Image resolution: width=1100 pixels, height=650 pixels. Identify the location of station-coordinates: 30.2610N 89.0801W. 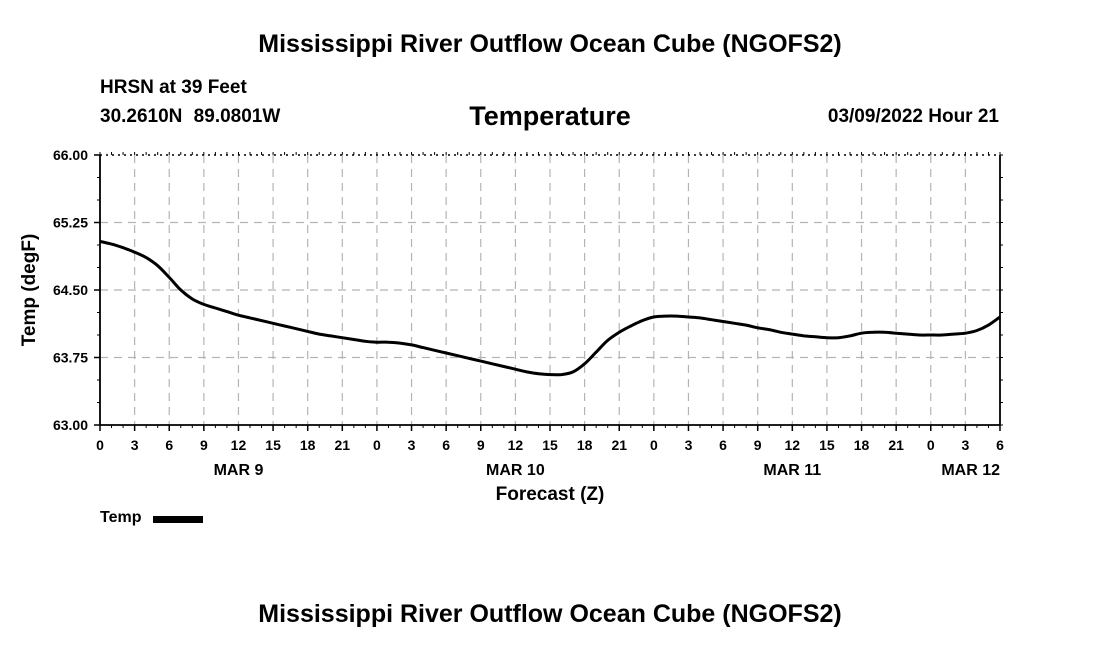
(190, 116).